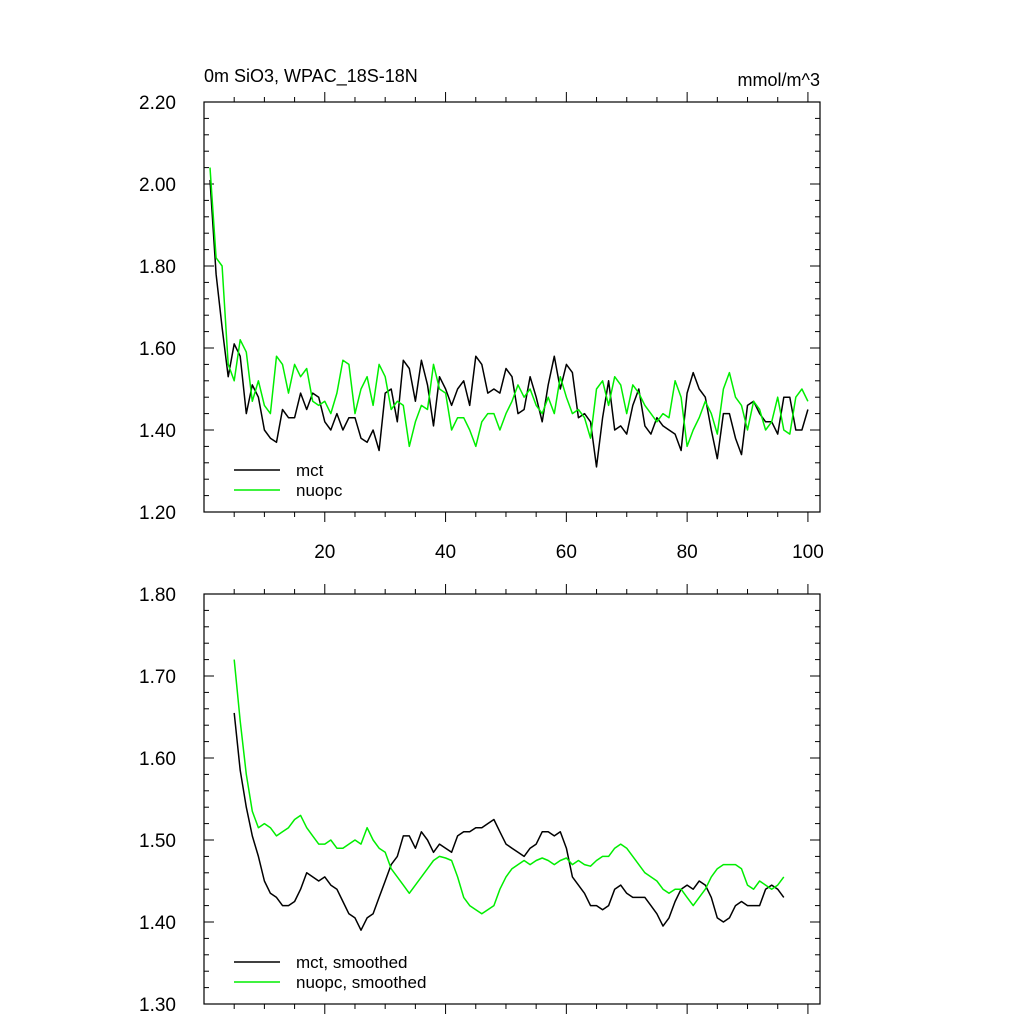 This screenshot has width=1024, height=1024. Describe the element at coordinates (445, 552) in the screenshot. I see `x-tick-label: 40` at that location.